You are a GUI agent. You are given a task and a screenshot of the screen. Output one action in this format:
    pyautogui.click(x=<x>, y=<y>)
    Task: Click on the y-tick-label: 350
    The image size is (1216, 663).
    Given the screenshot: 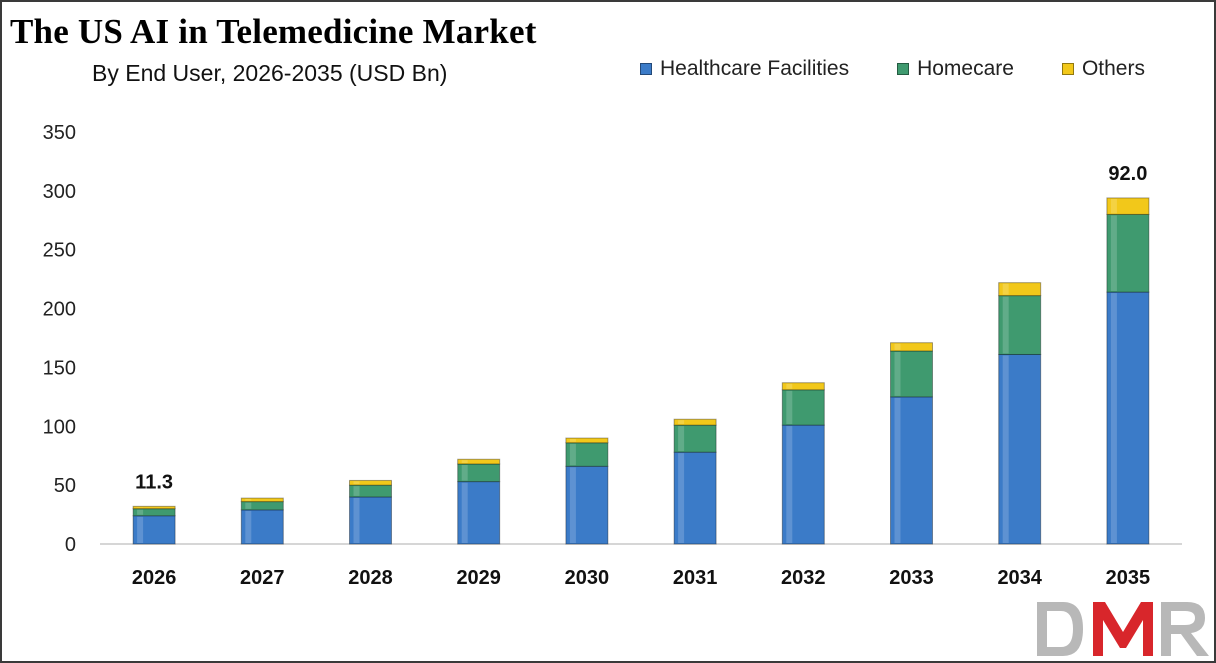 What is the action you would take?
    pyautogui.click(x=59, y=133)
    